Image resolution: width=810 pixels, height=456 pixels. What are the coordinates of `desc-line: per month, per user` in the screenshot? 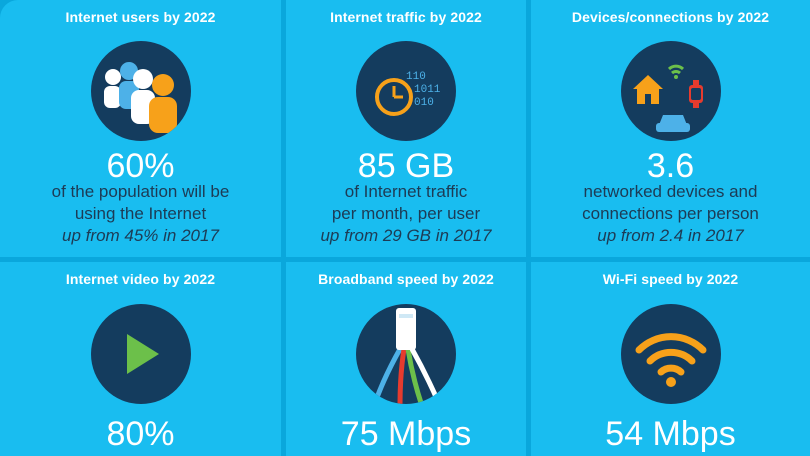 It's located at (406, 213).